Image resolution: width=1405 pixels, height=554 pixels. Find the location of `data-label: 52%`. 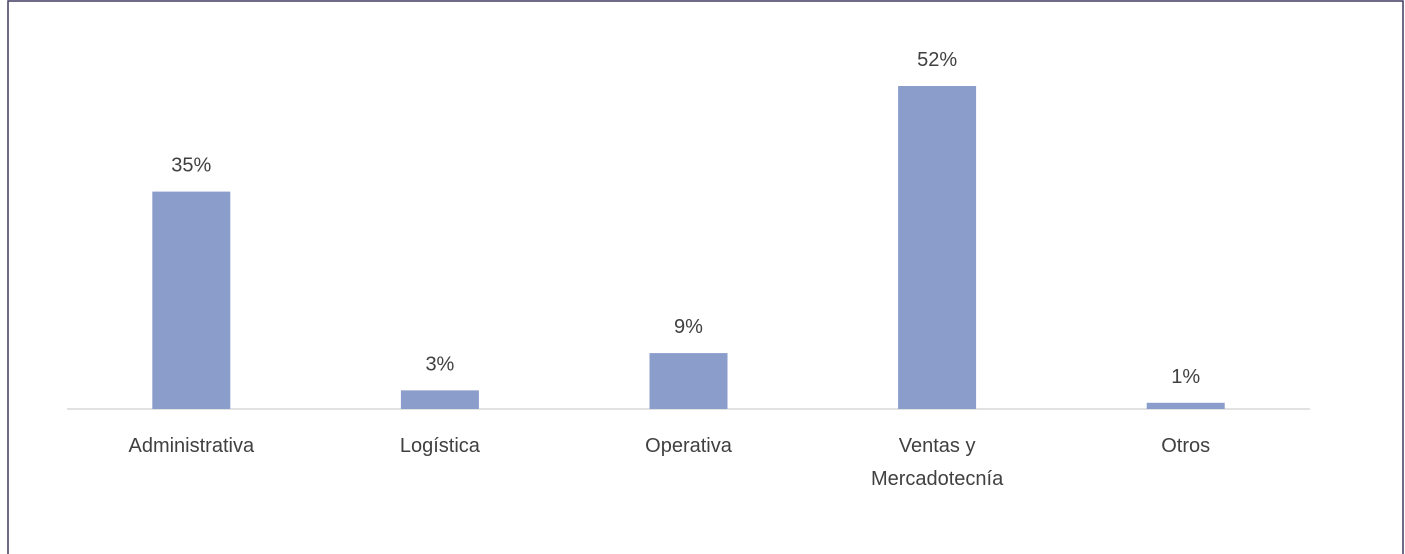

data-label: 52% is located at coordinates (937, 60).